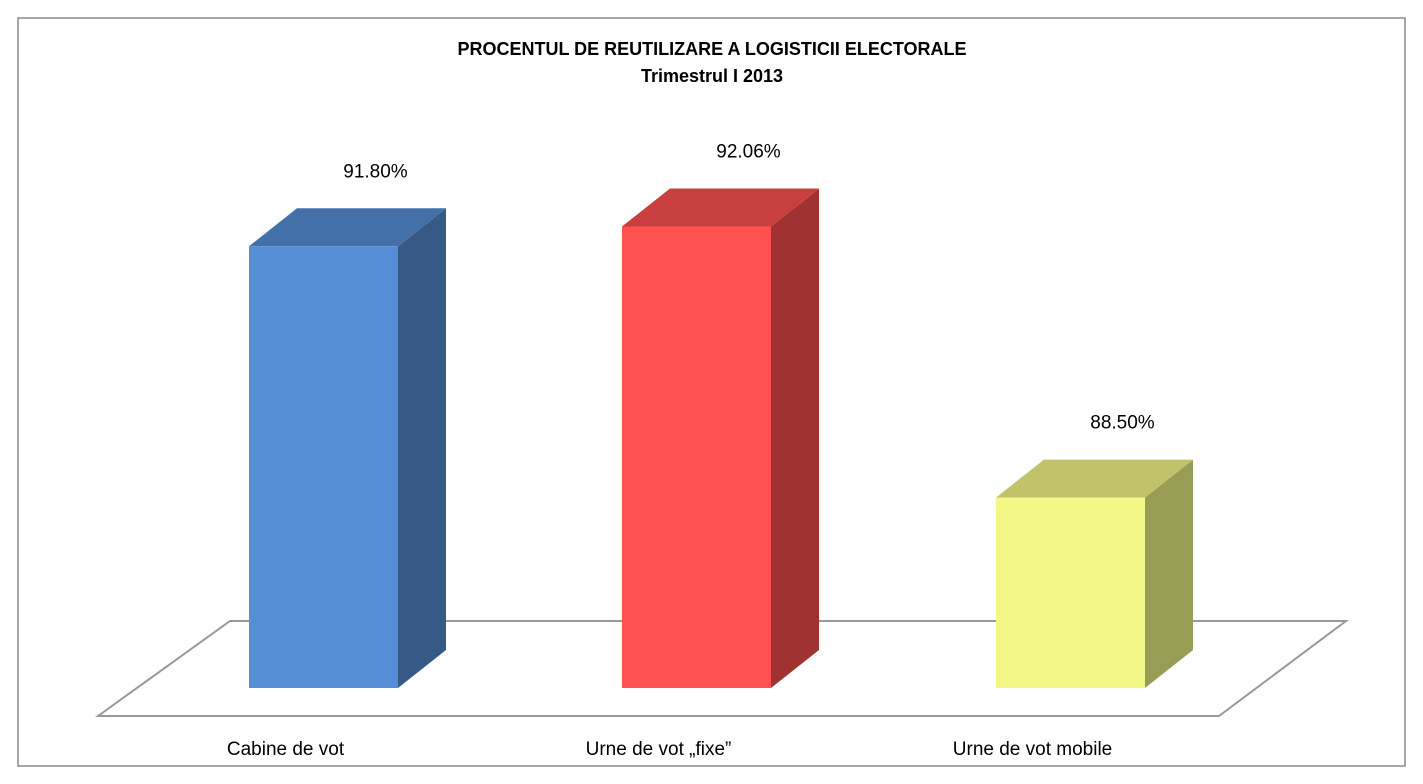 The width and height of the screenshot is (1423, 784). Describe the element at coordinates (748, 152) in the screenshot. I see `data-label: 92.06%` at that location.